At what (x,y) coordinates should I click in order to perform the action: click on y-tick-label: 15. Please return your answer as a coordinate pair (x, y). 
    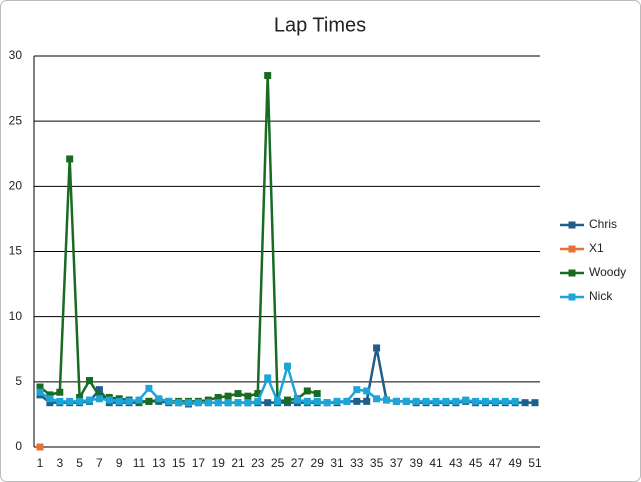
    Looking at the image, I should click on (16, 251).